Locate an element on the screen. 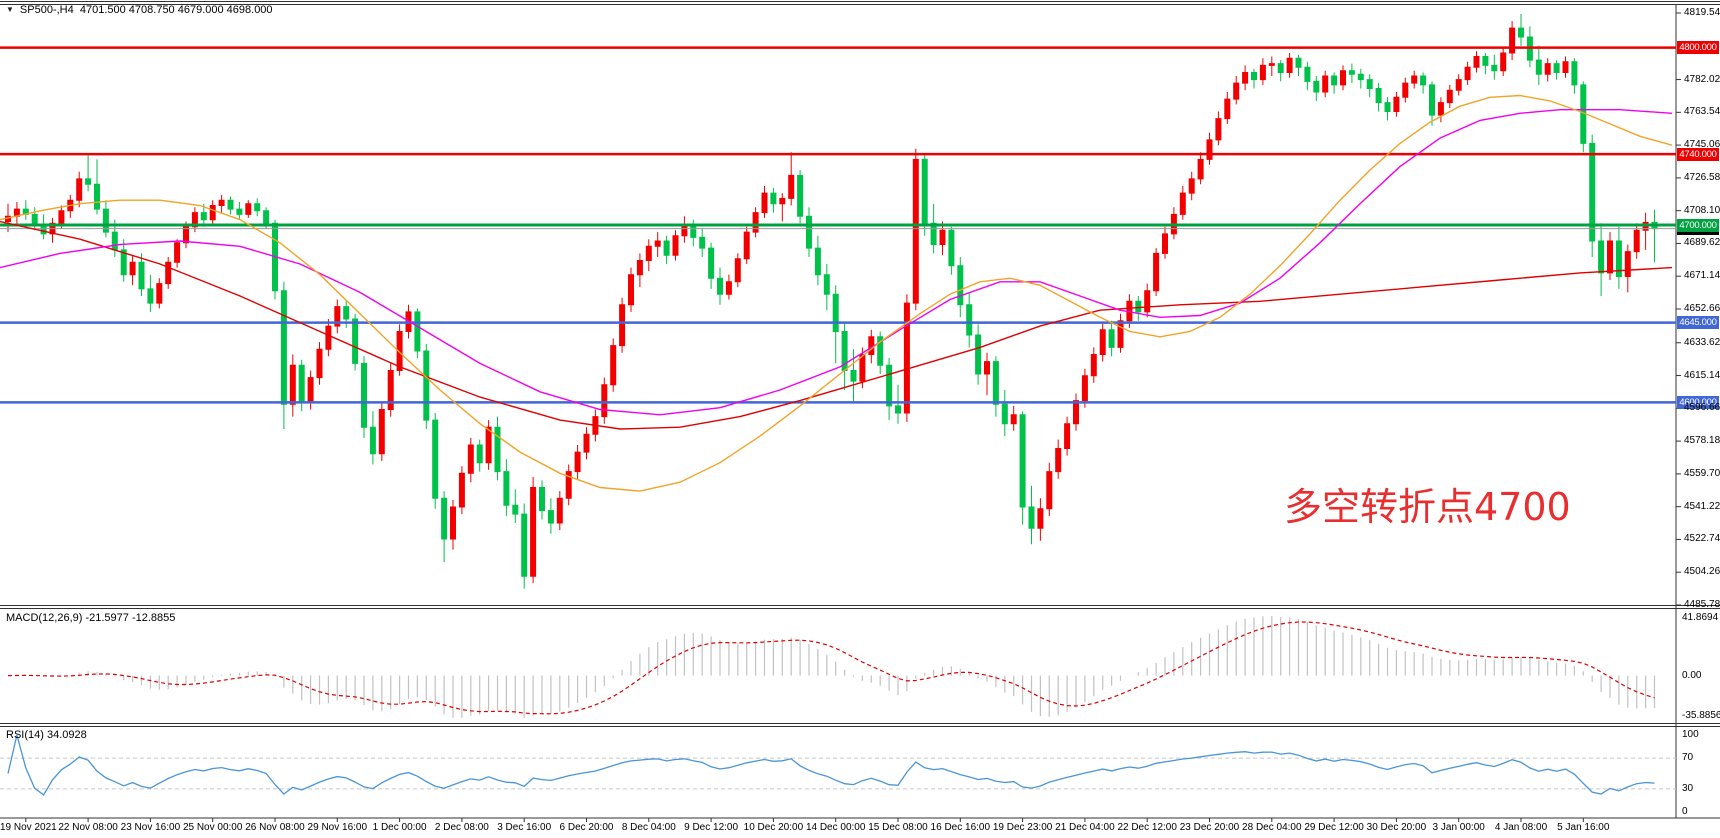  price-tick-label: 4596.660 is located at coordinates (1702, 408).